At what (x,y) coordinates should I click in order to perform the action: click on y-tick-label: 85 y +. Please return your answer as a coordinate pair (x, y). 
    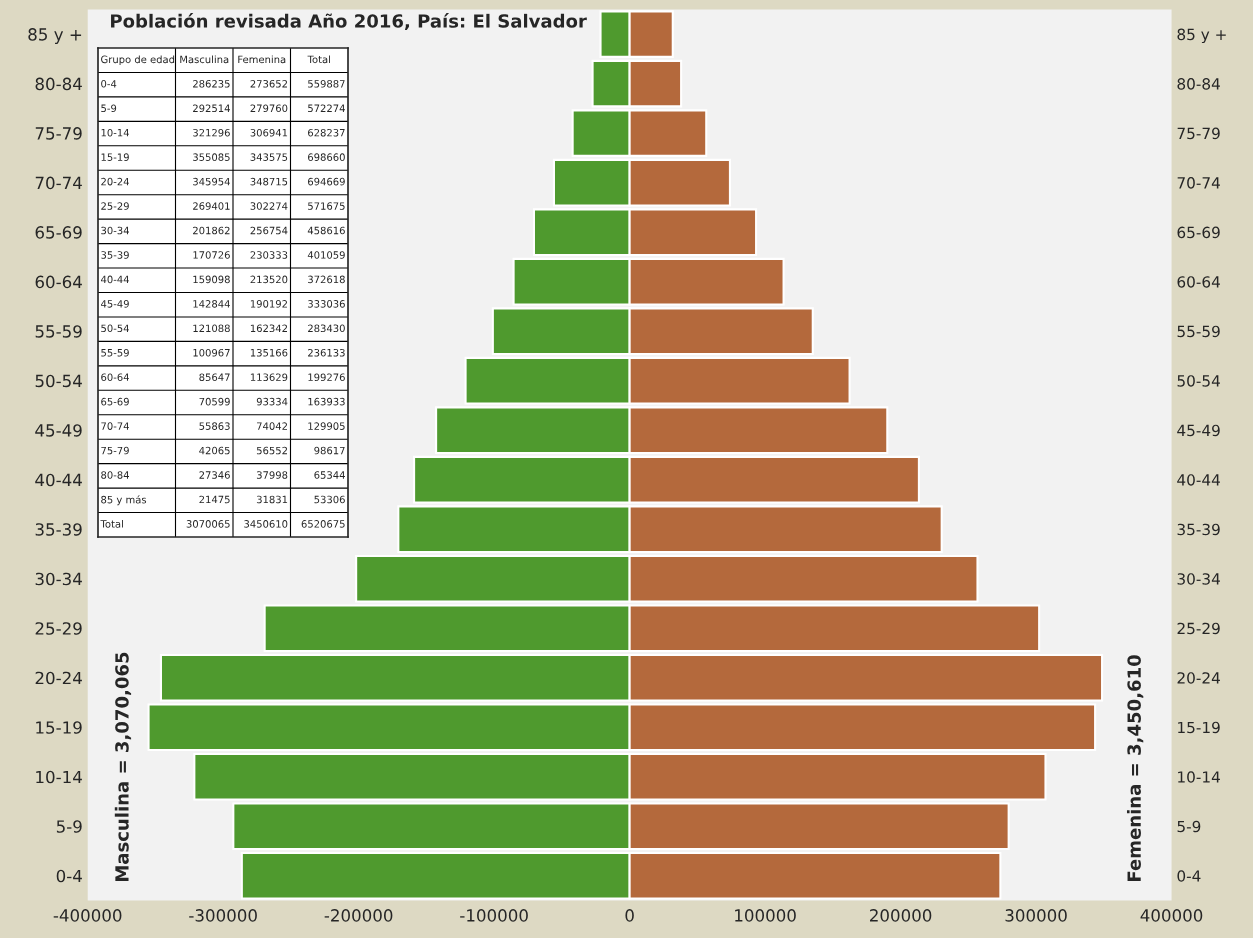
    Looking at the image, I should click on (55, 36).